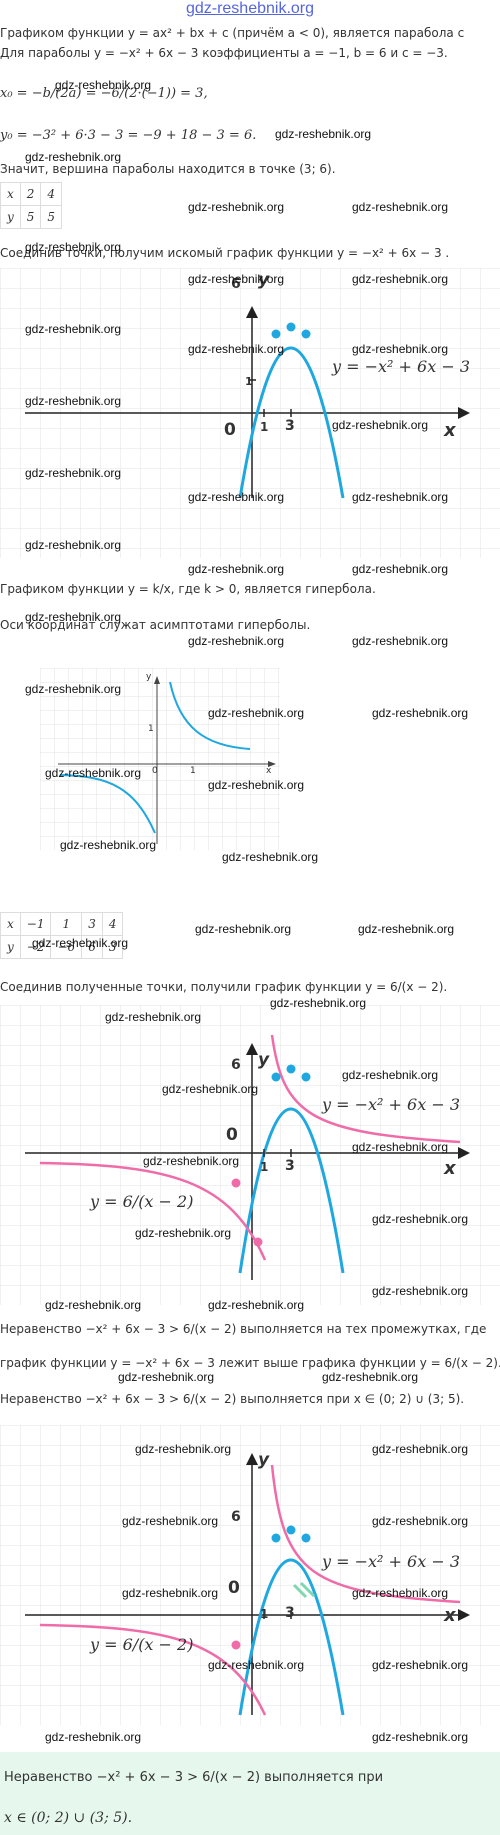  Describe the element at coordinates (10, 924) in the screenshot. I see `table-cell: x` at that location.